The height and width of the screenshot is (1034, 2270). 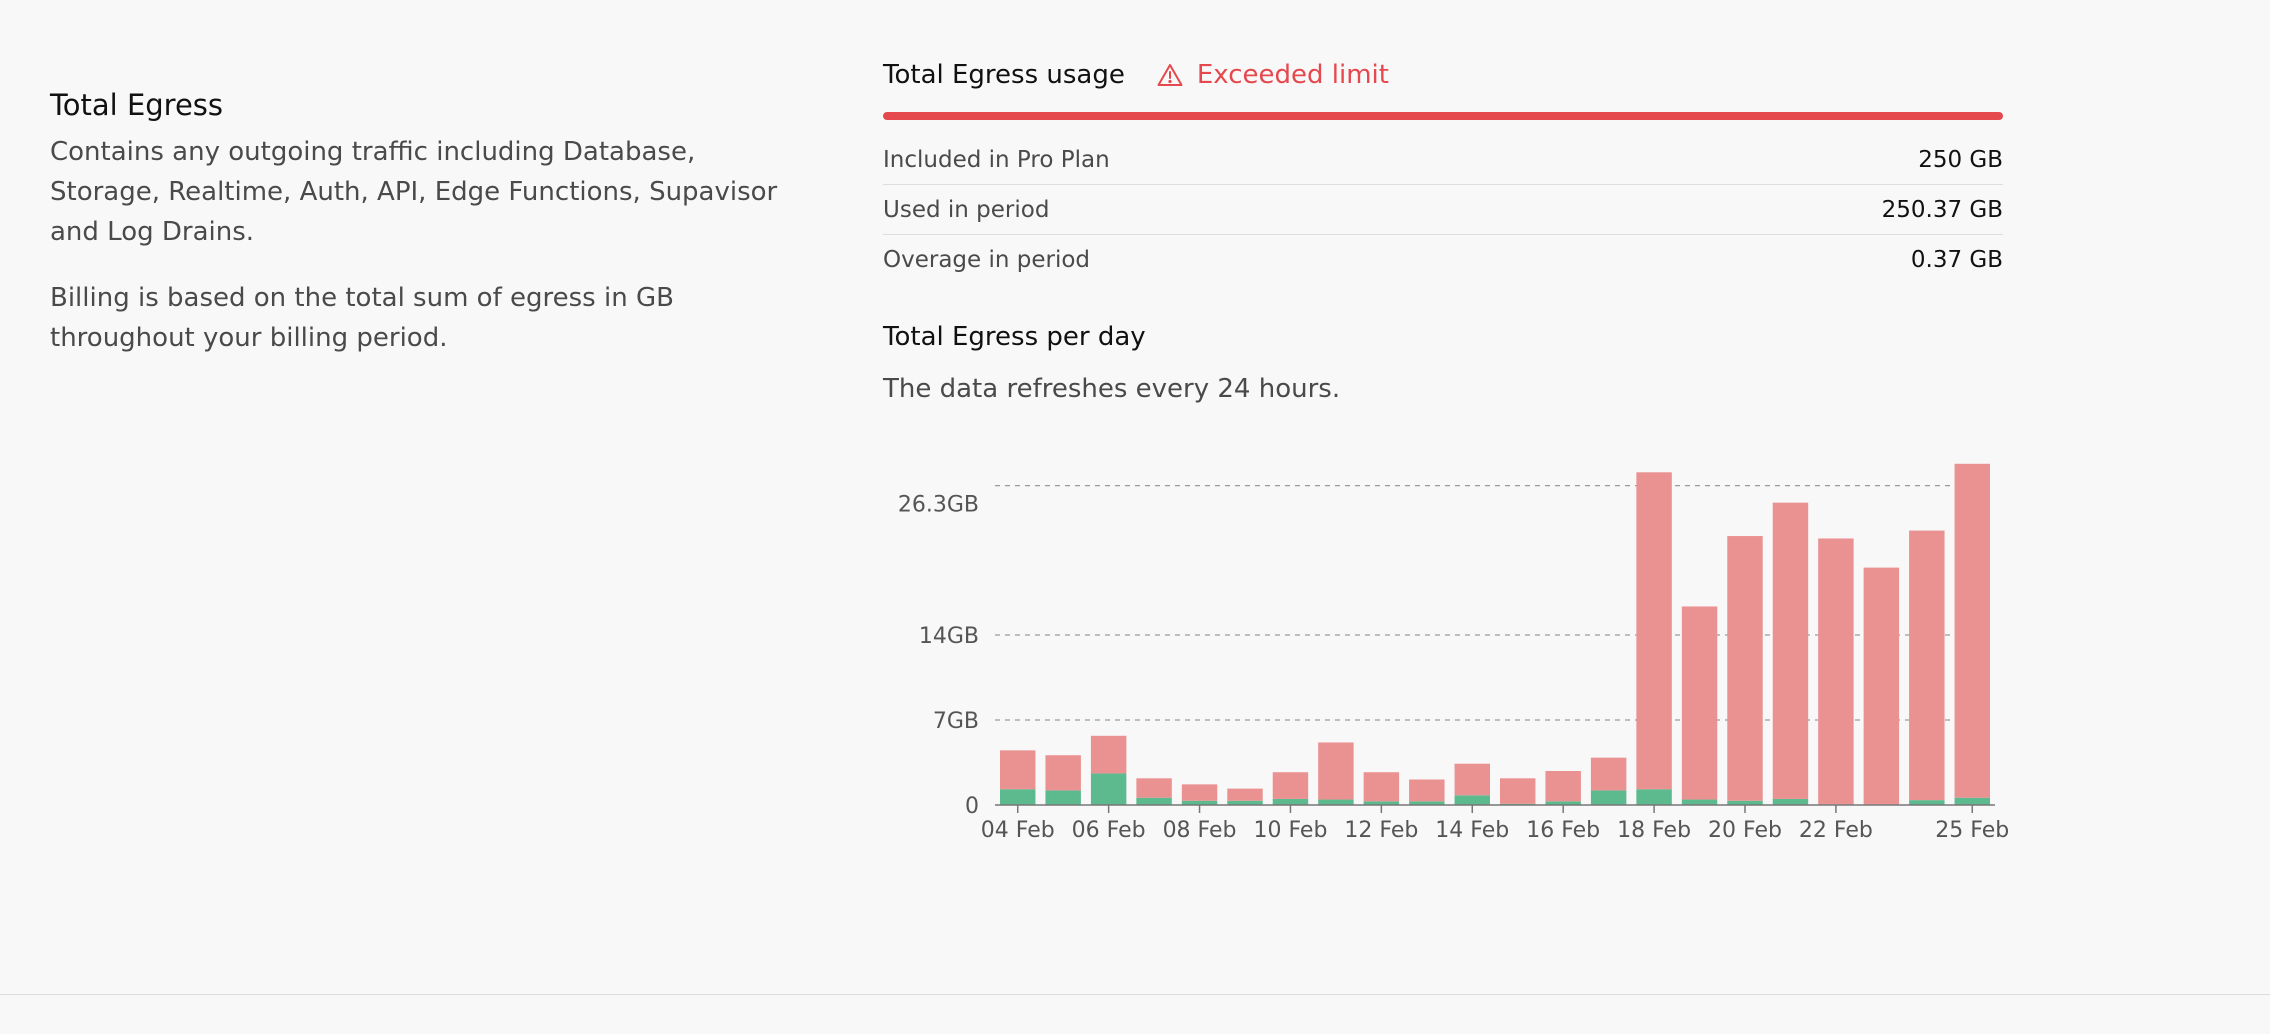 I want to click on usage-header: Total Egress usage Exceeded limit, so click(x=1443, y=75).